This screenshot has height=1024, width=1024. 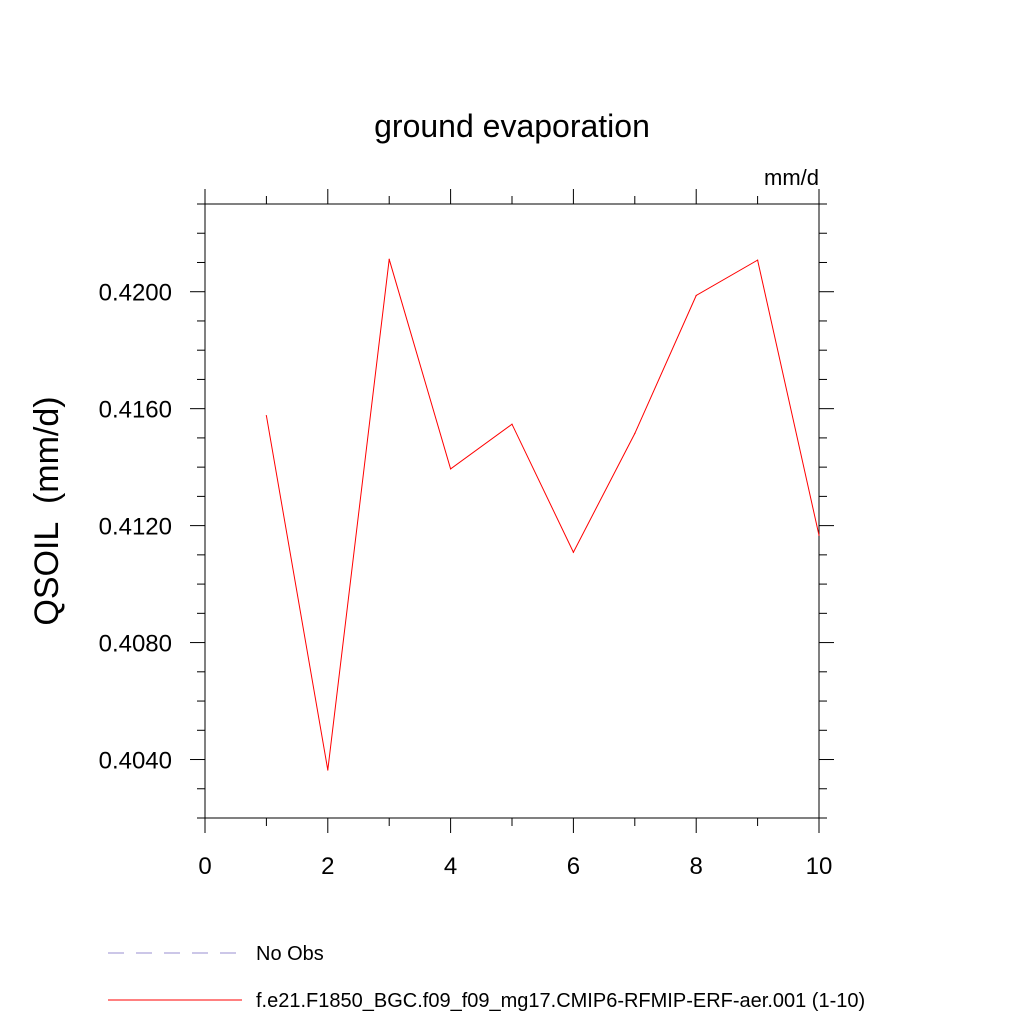 I want to click on x-tick-label: 2, so click(x=327, y=866).